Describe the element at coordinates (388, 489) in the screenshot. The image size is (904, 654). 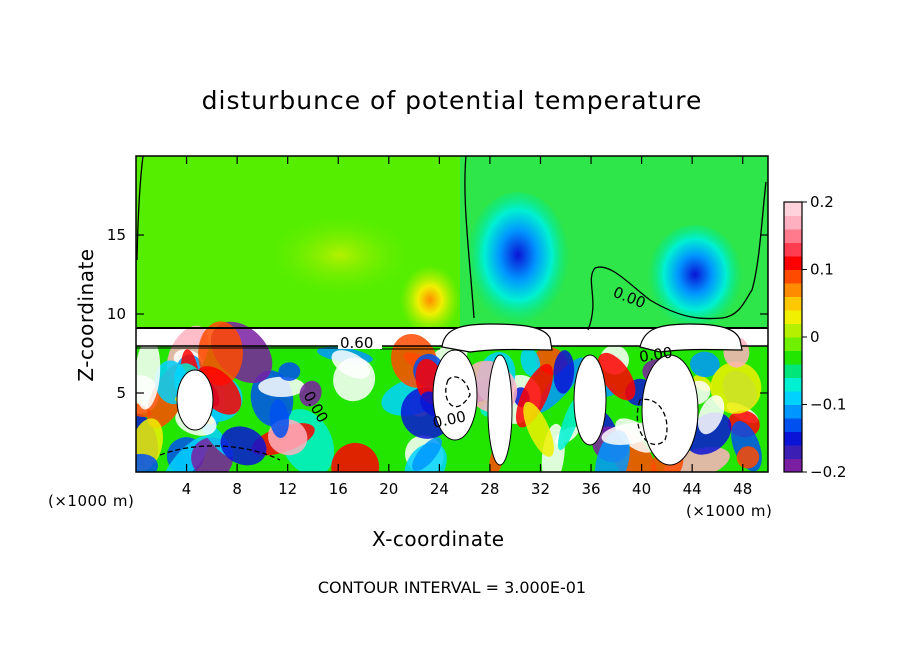
I see `x-tick-label: 20` at that location.